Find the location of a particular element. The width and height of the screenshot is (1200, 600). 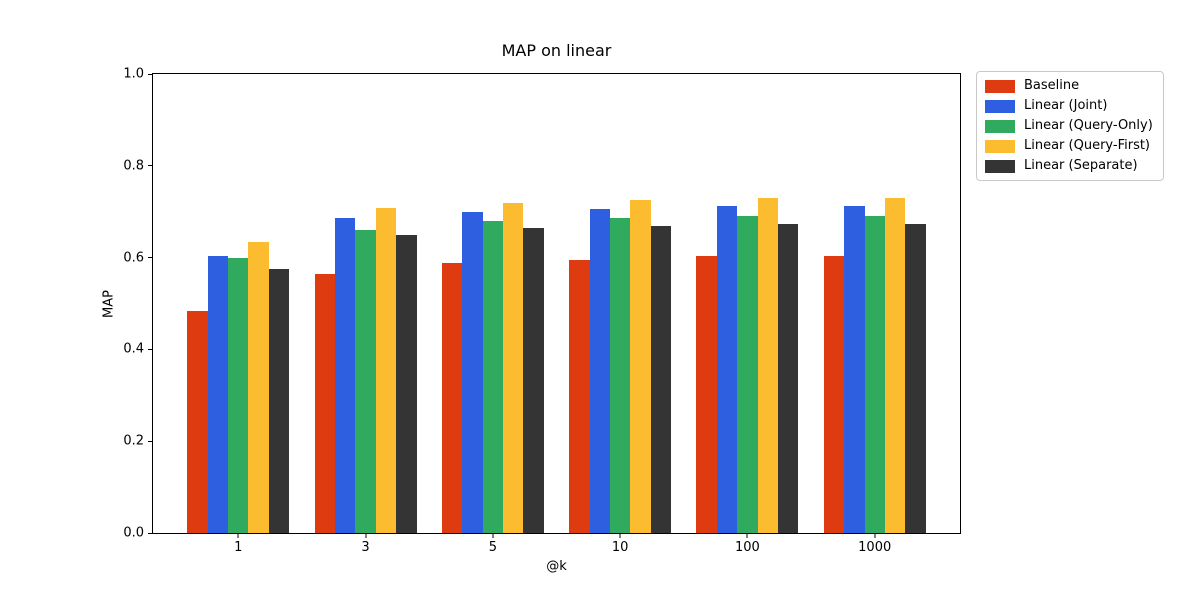

legend-entry: Linear (Query-First) is located at coordinates (1069, 146).